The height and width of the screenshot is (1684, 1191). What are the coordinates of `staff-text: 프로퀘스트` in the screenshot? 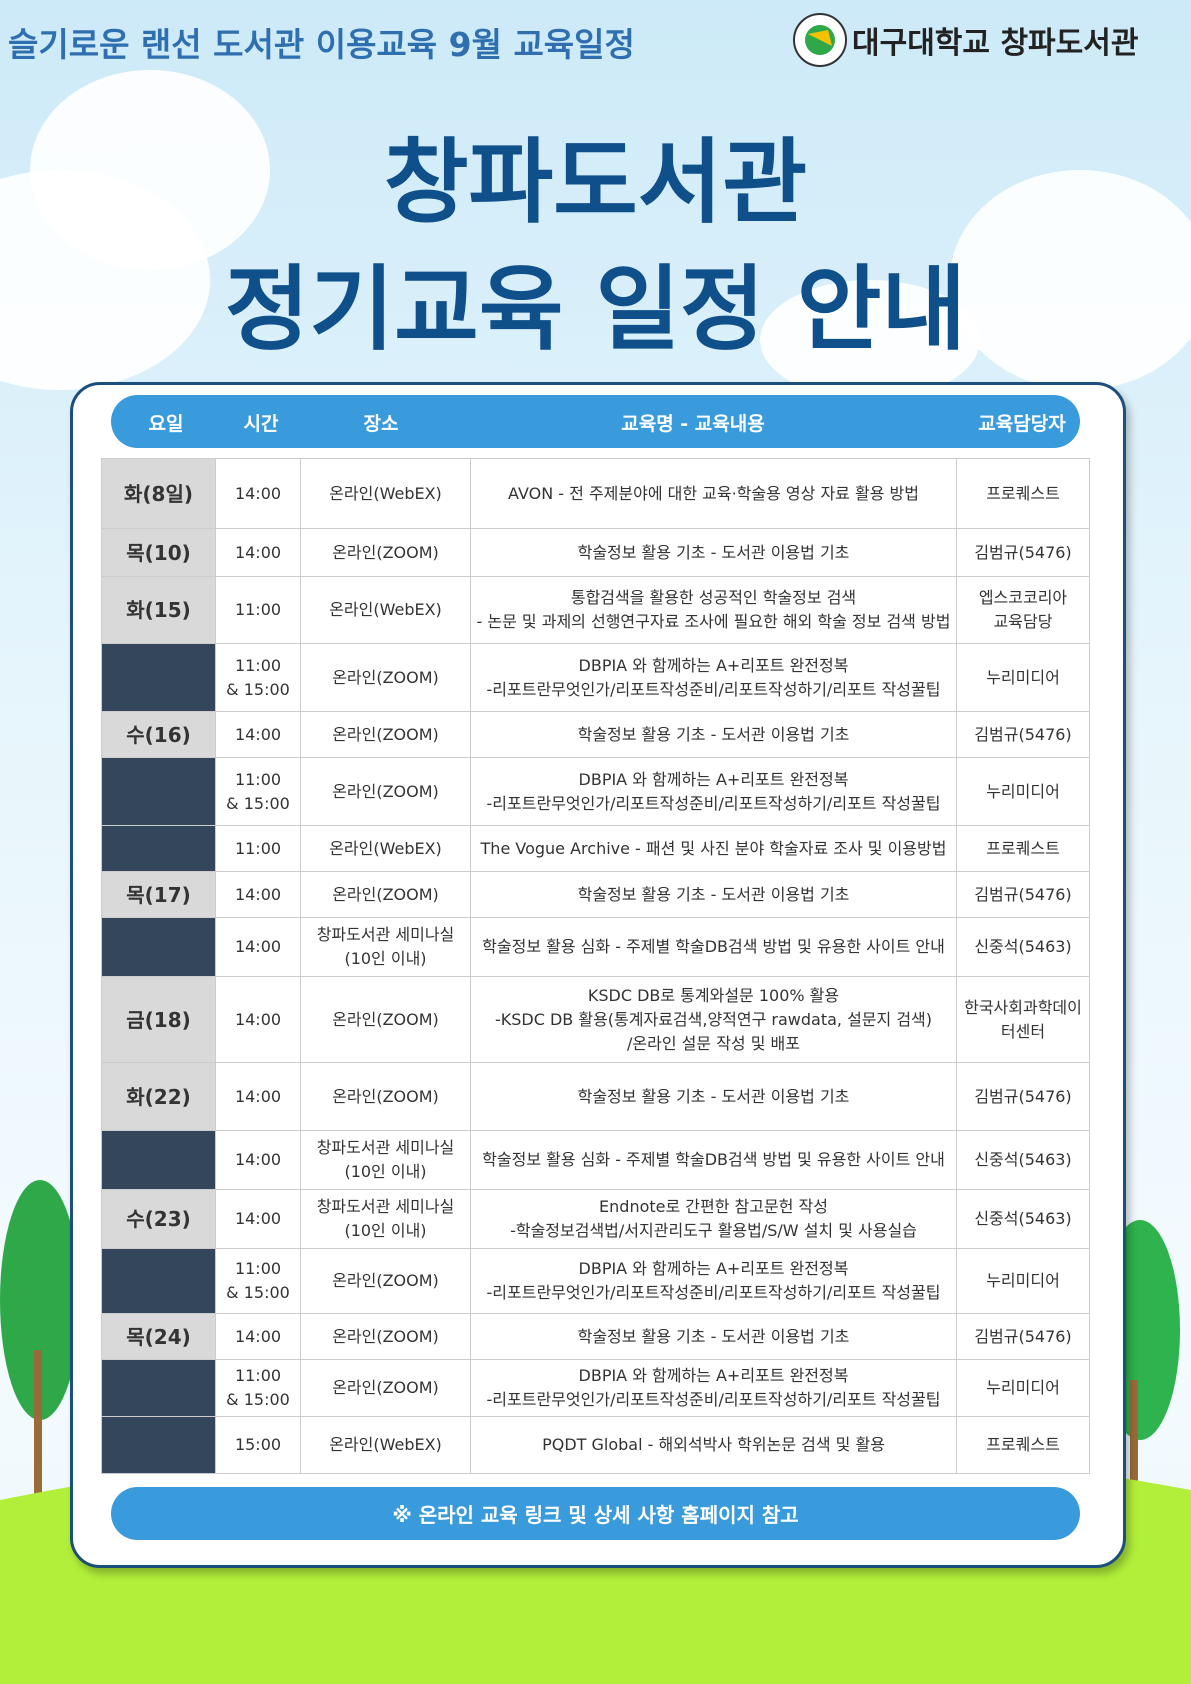 It's located at (1023, 848).